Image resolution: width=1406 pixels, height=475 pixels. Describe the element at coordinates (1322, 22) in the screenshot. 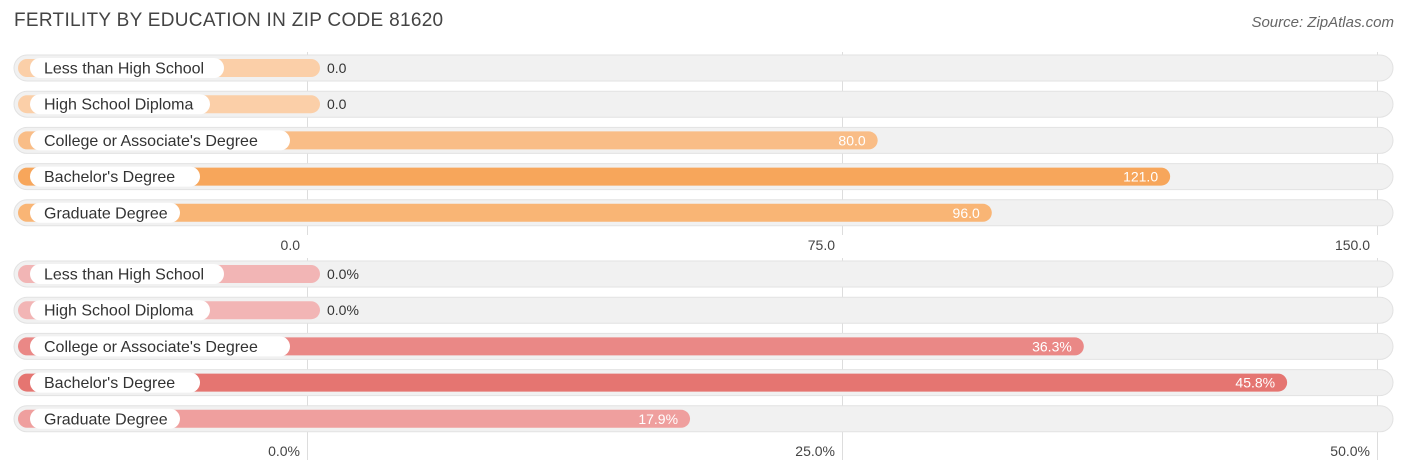

I see `source-note: Source: ZipAtlas.com` at that location.